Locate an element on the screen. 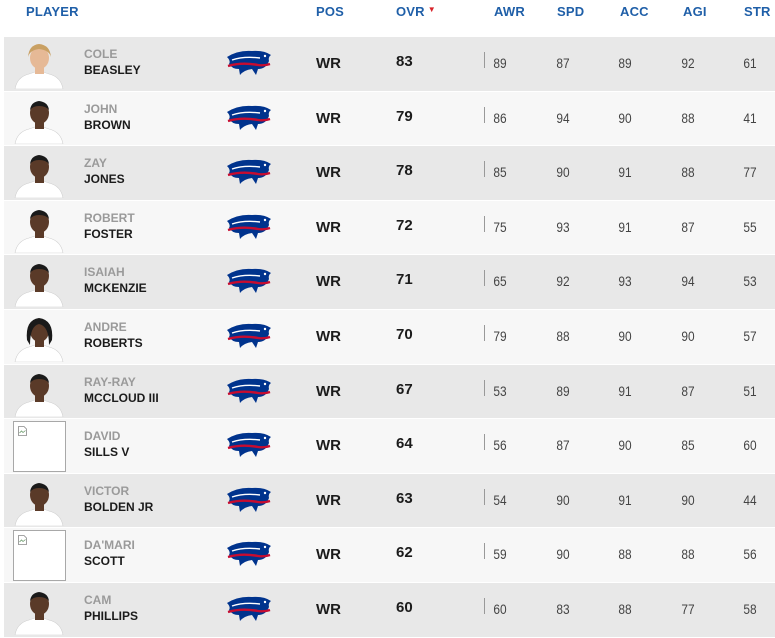 Image resolution: width=775 pixels, height=638 pixels. player-last-name: FOSTER is located at coordinates (108, 233).